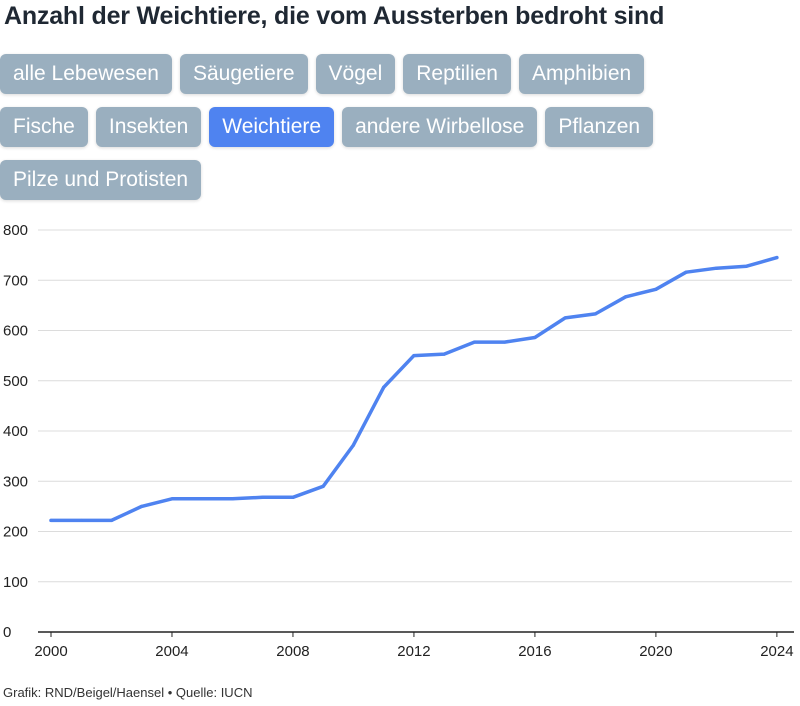  Describe the element at coordinates (400, 180) in the screenshot. I see `filter-row: Pilze und Protisten` at that location.